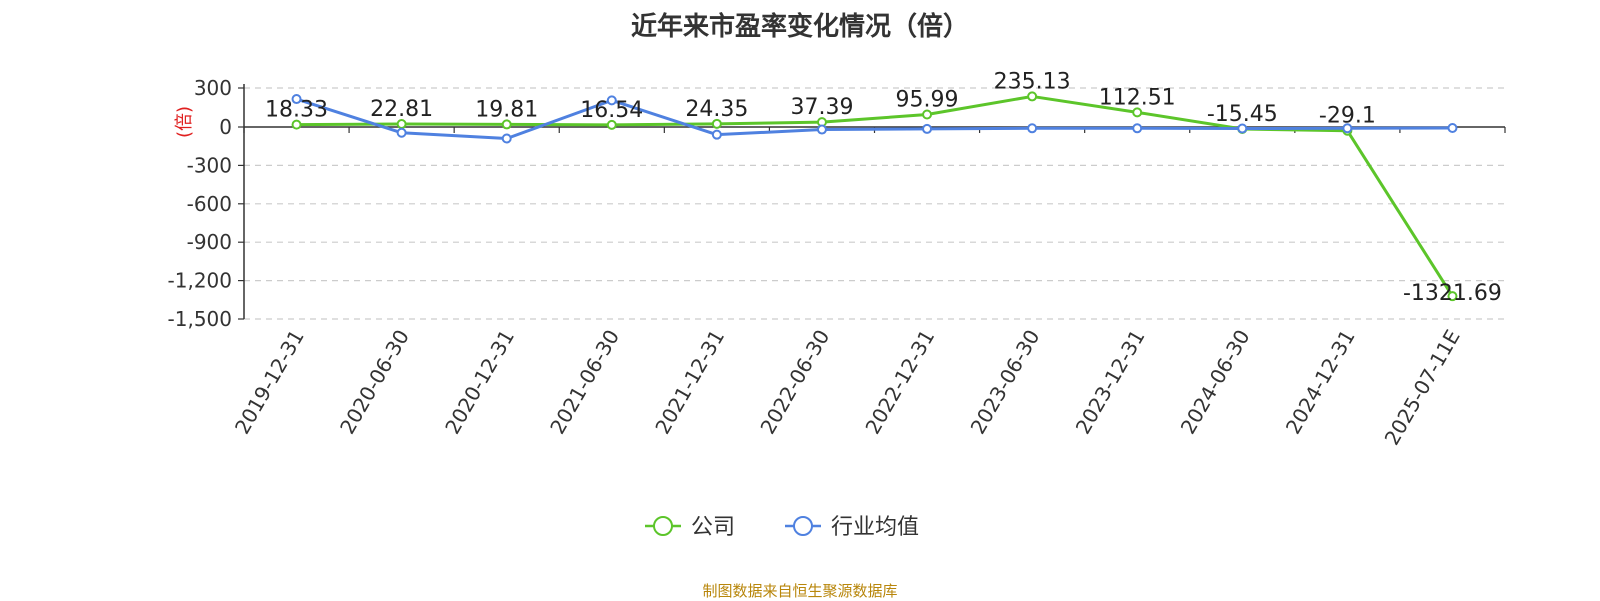 The image size is (1600, 601). I want to click on x-tick-label: 2025-07-11E, so click(1422, 388).